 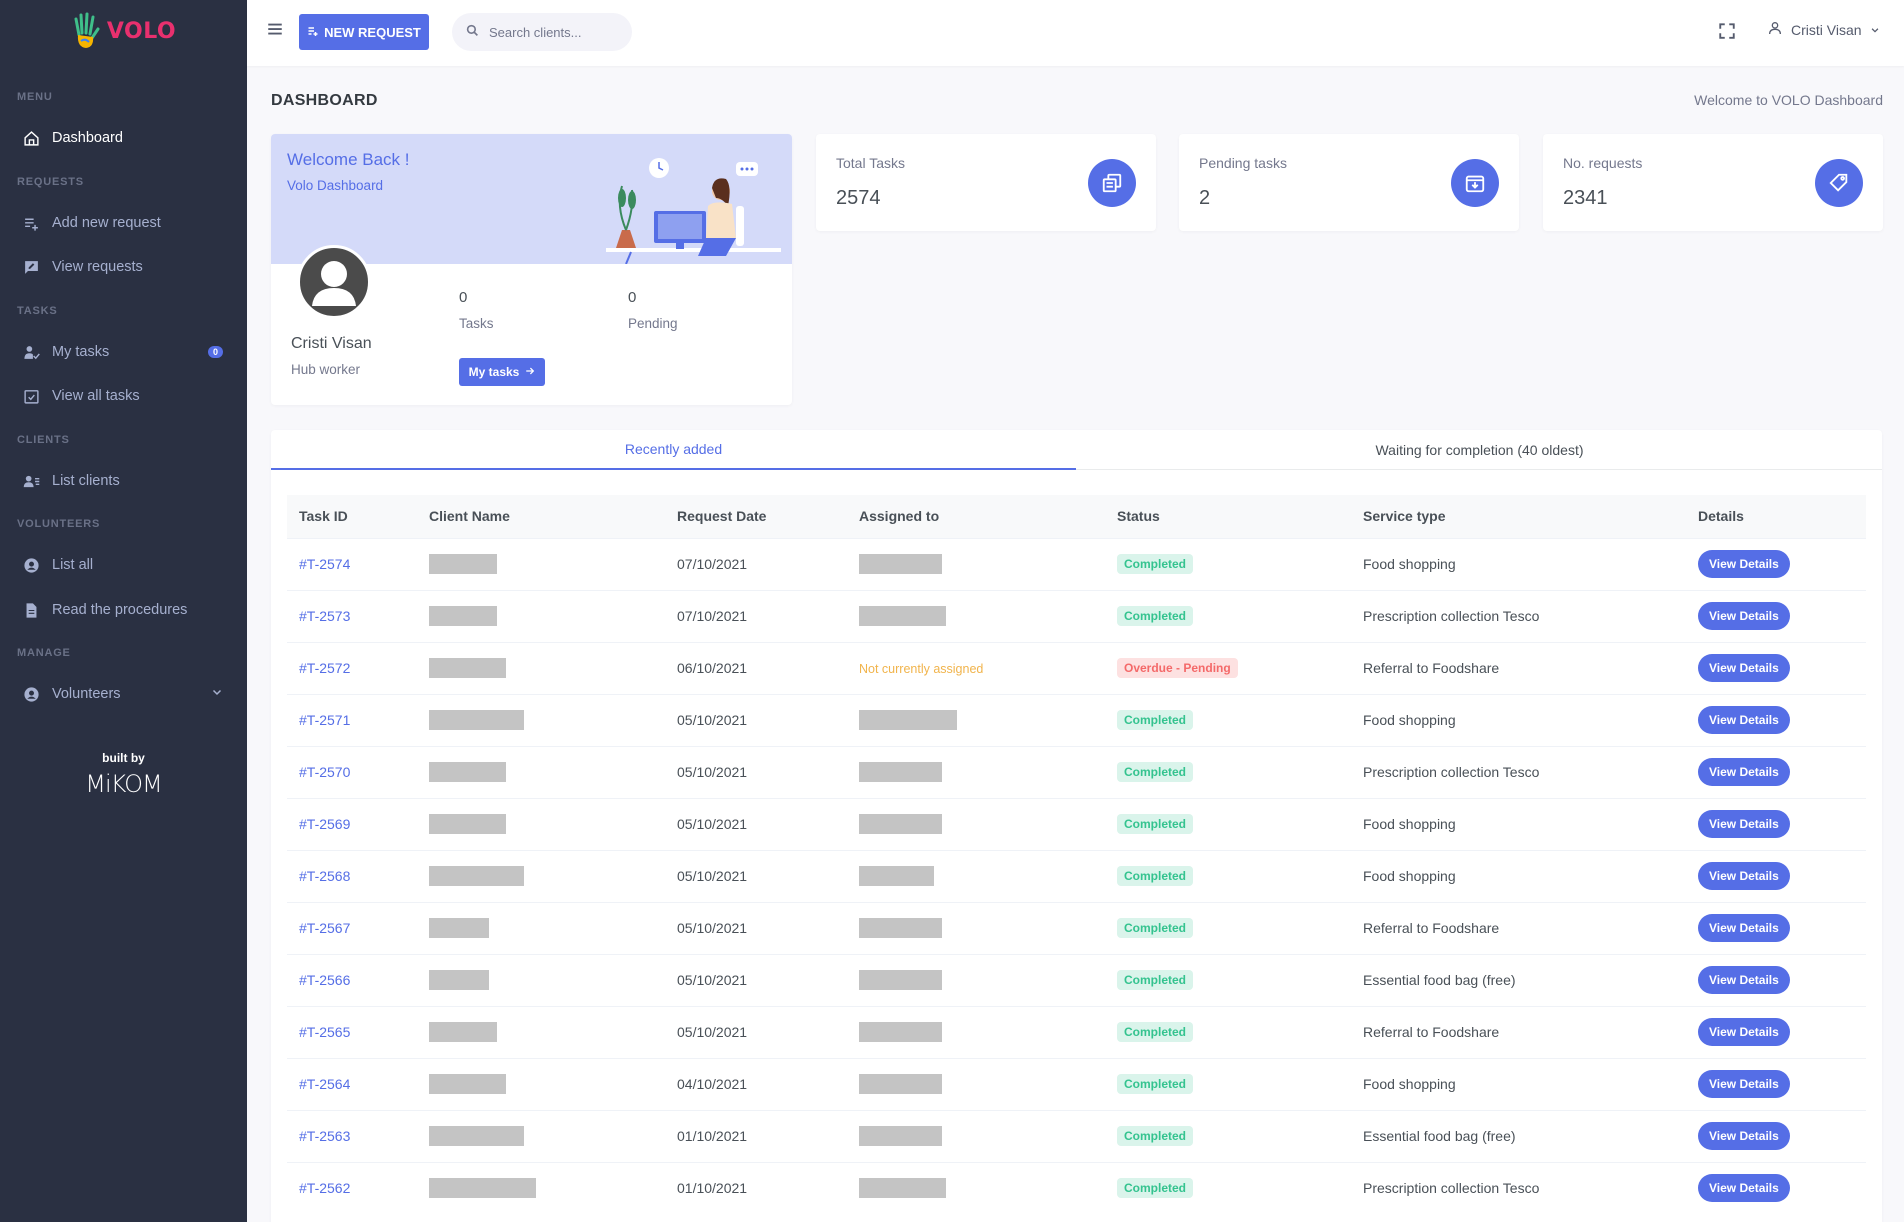 I want to click on task-id-link: #T-2565, so click(x=325, y=1032).